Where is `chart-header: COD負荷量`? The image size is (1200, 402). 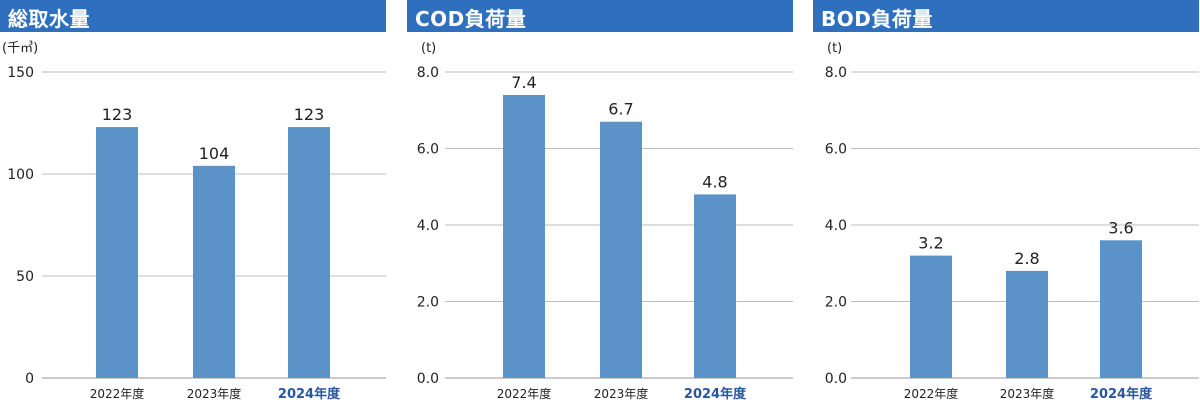
chart-header: COD負荷量 is located at coordinates (600, 16).